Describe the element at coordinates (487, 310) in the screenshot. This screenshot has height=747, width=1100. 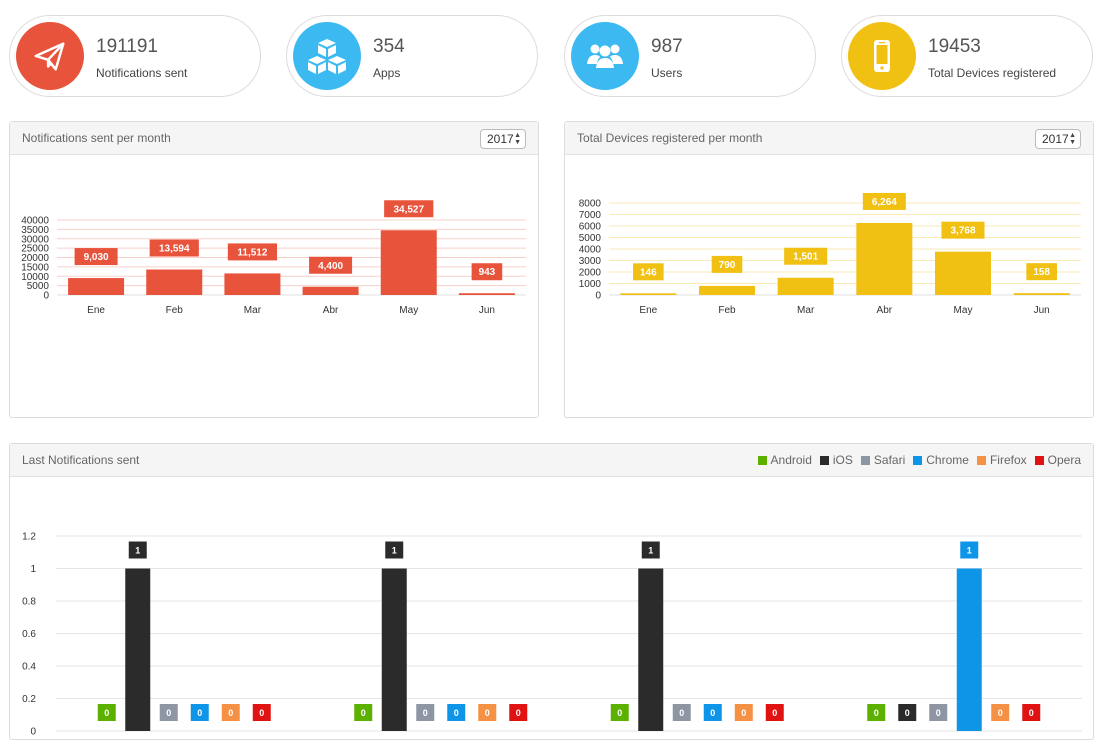
I see `x-tick-label: Jun` at that location.